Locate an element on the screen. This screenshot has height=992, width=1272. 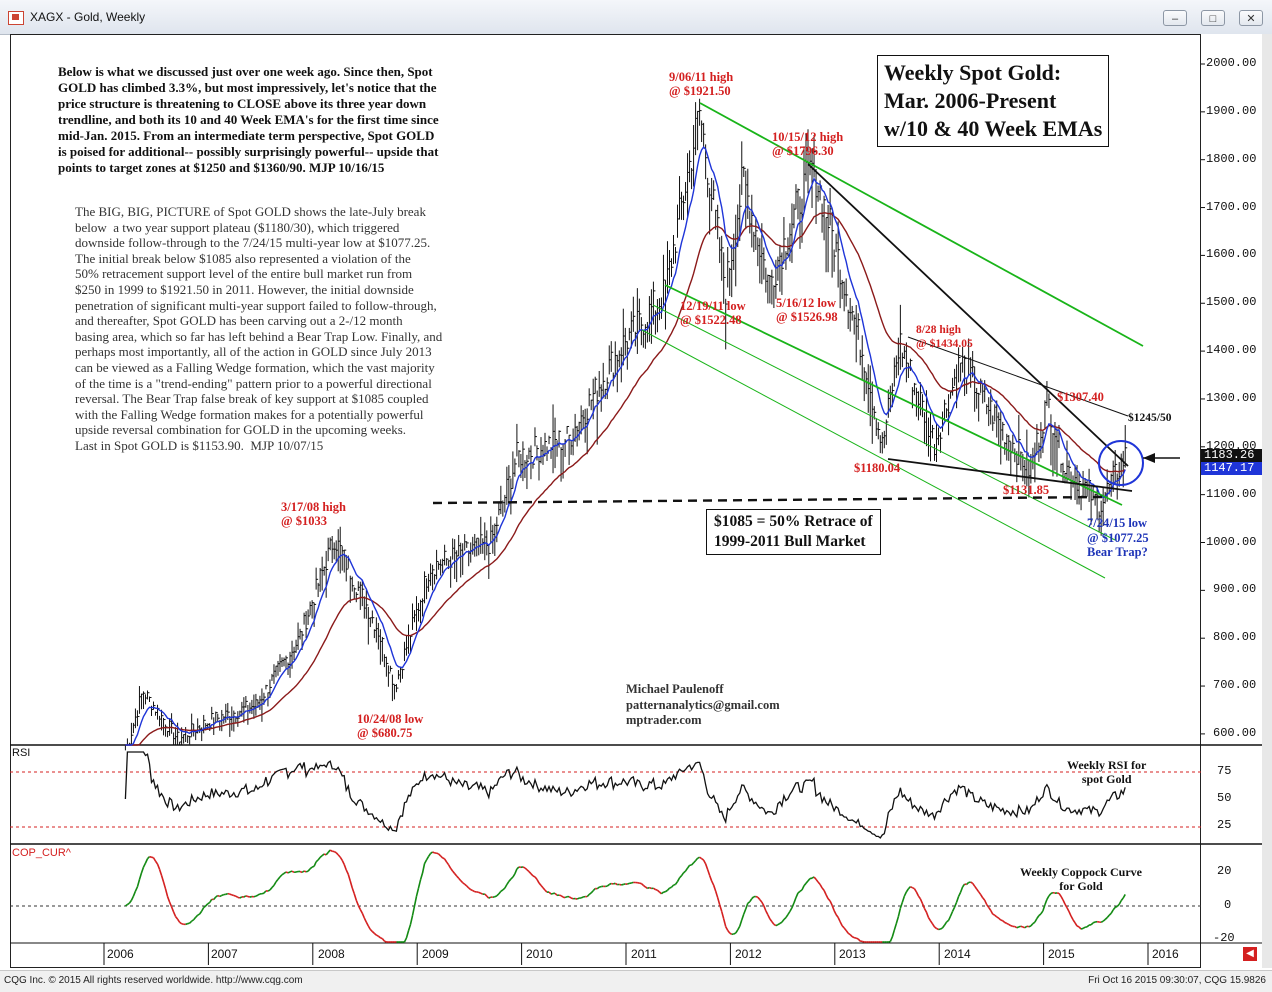
year-label-2010: 2010 is located at coordinates (539, 954).